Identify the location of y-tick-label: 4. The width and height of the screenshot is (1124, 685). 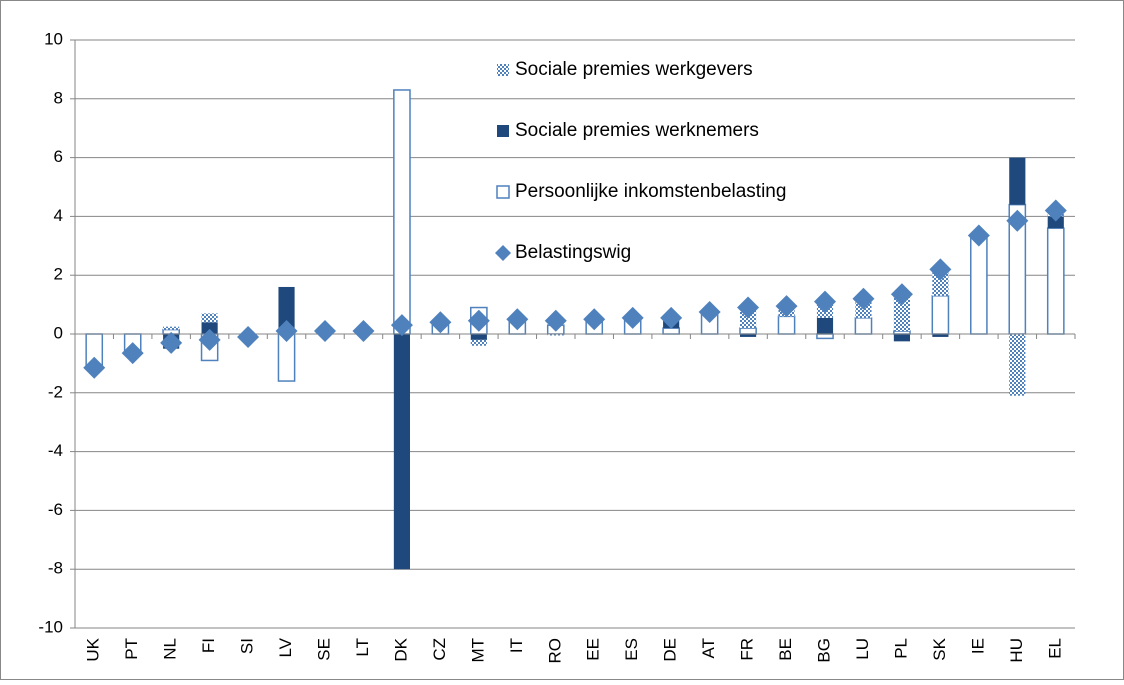
(58, 215).